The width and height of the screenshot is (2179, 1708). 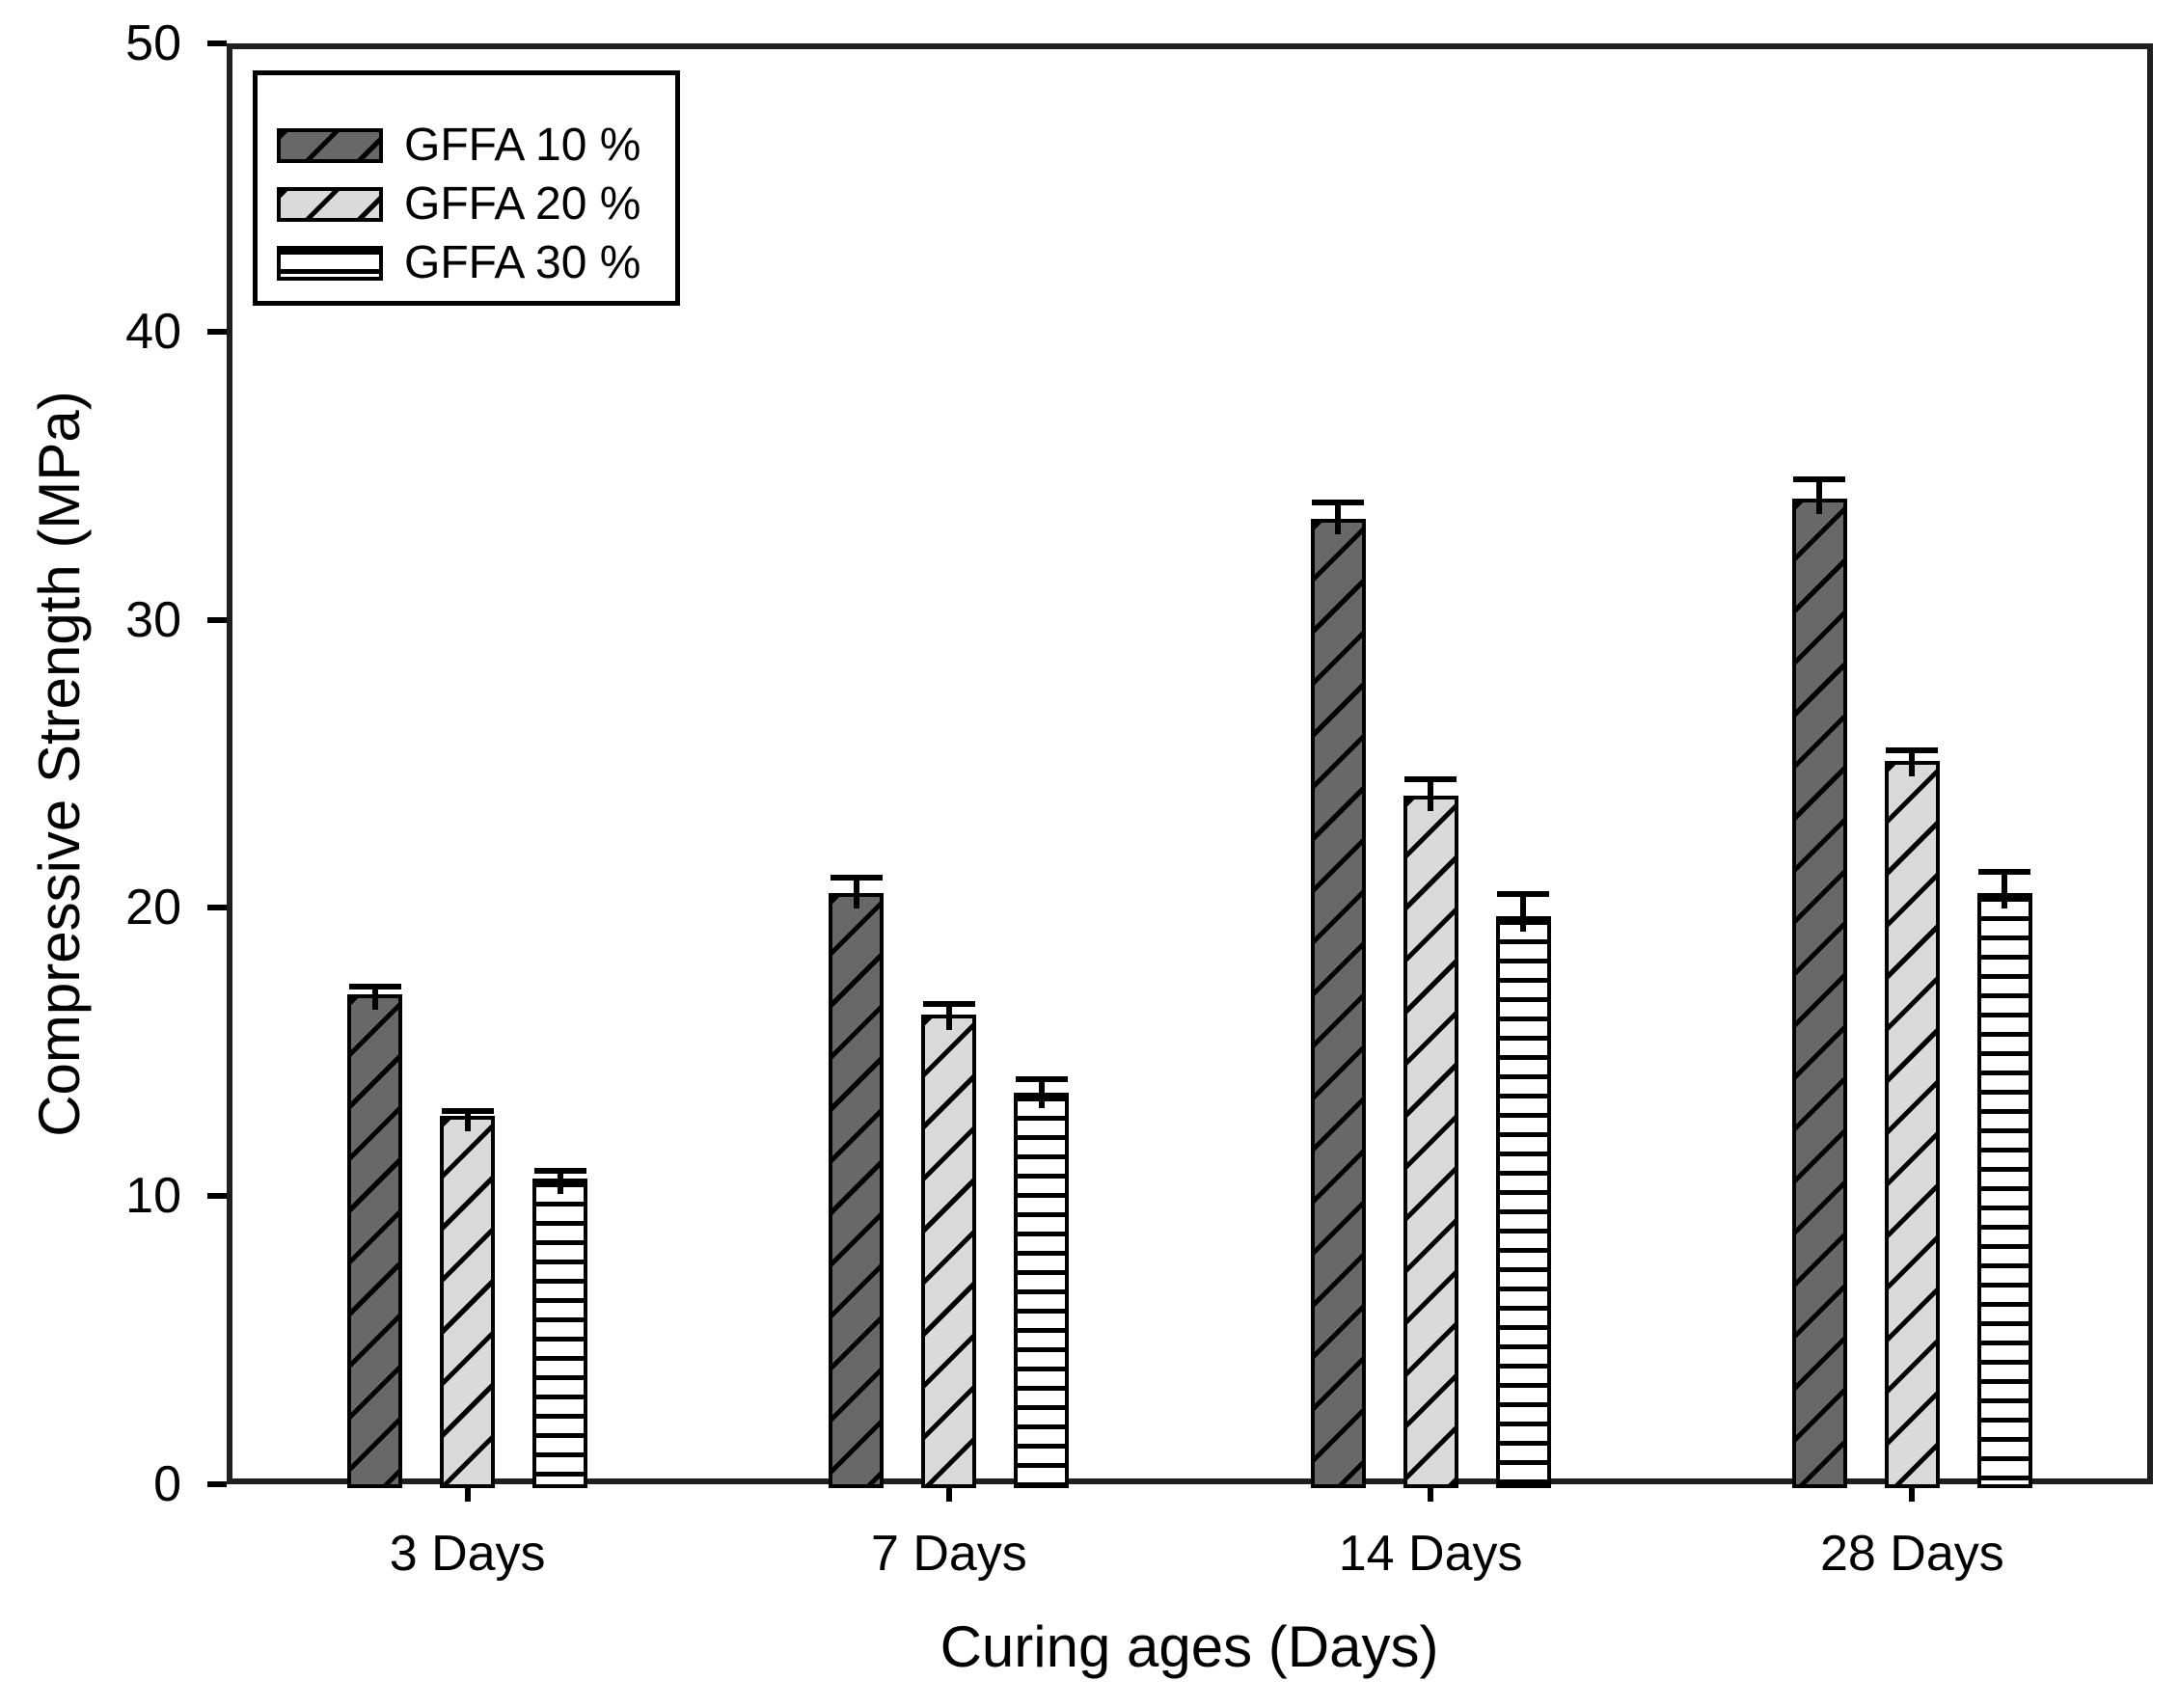 What do you see at coordinates (523, 145) in the screenshot?
I see `legend-label: GFFA 10 %` at bounding box center [523, 145].